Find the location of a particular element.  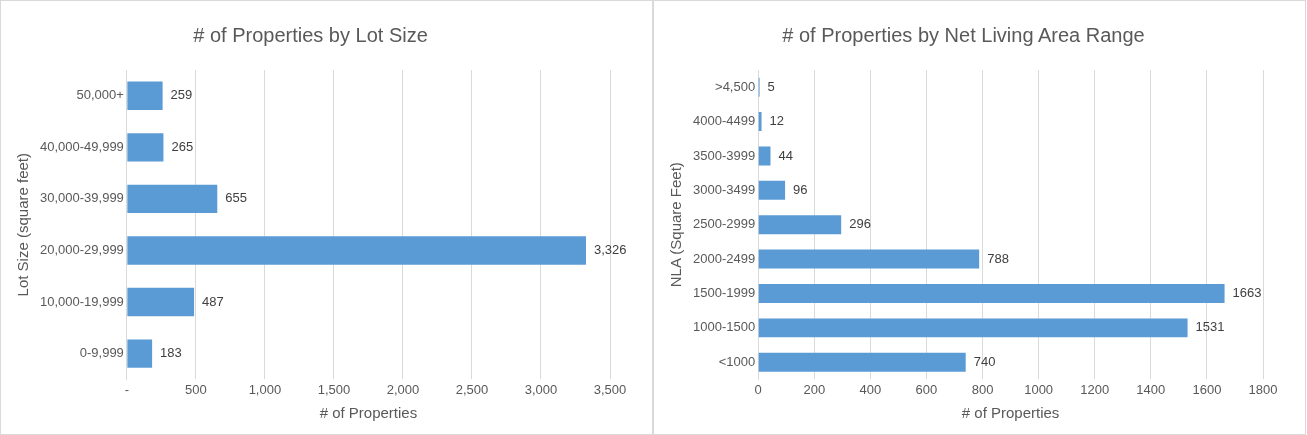

x-tick-label: 400 is located at coordinates (870, 389).